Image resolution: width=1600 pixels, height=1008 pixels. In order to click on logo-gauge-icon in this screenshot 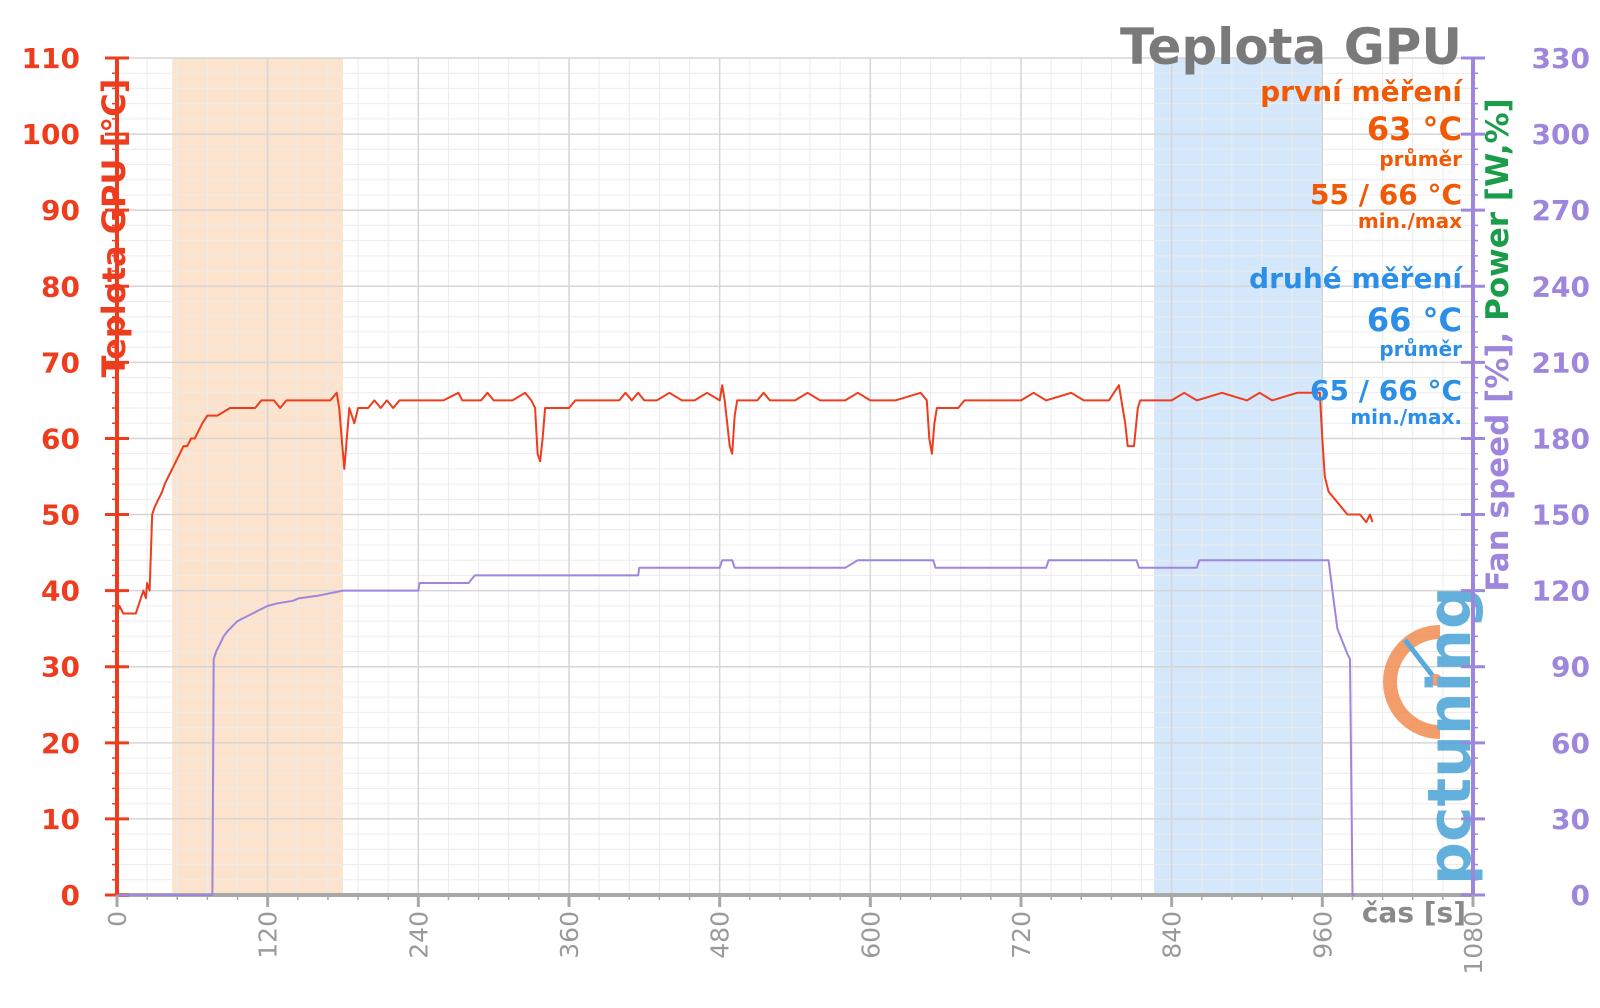, I will do `click(1412, 682)`.